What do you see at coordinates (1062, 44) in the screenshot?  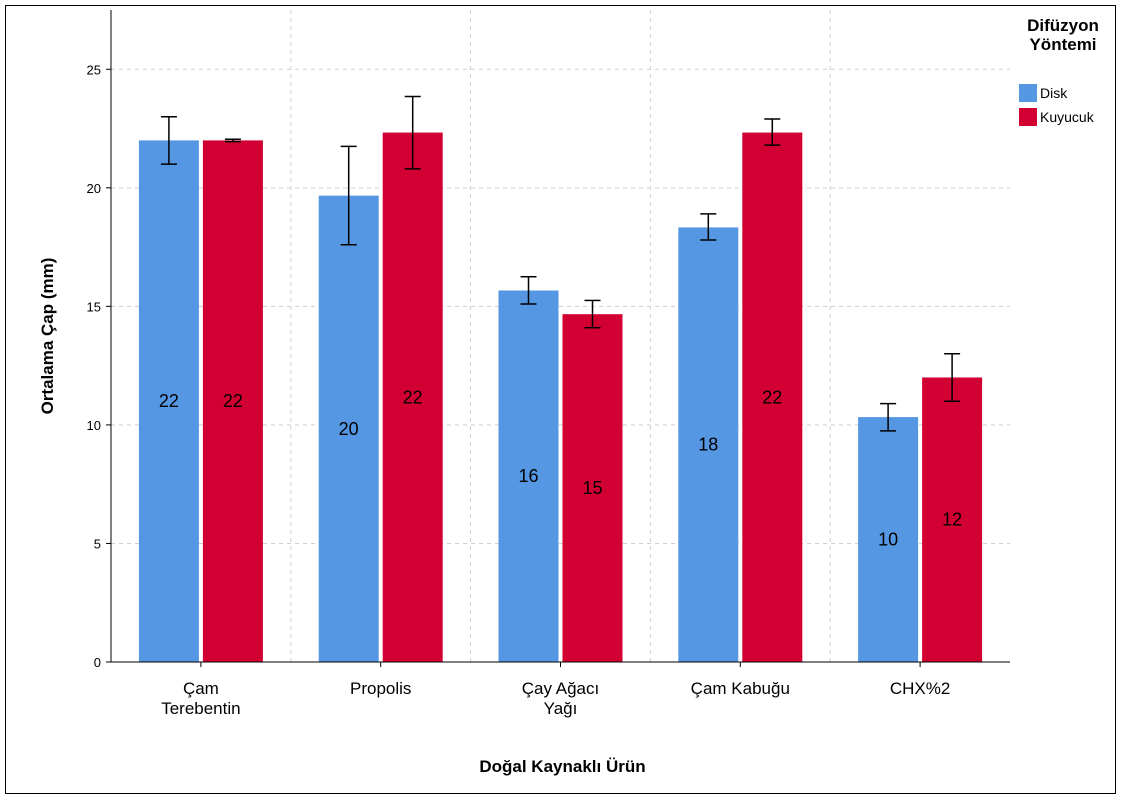 I see `legend-title: Yöntemi` at bounding box center [1062, 44].